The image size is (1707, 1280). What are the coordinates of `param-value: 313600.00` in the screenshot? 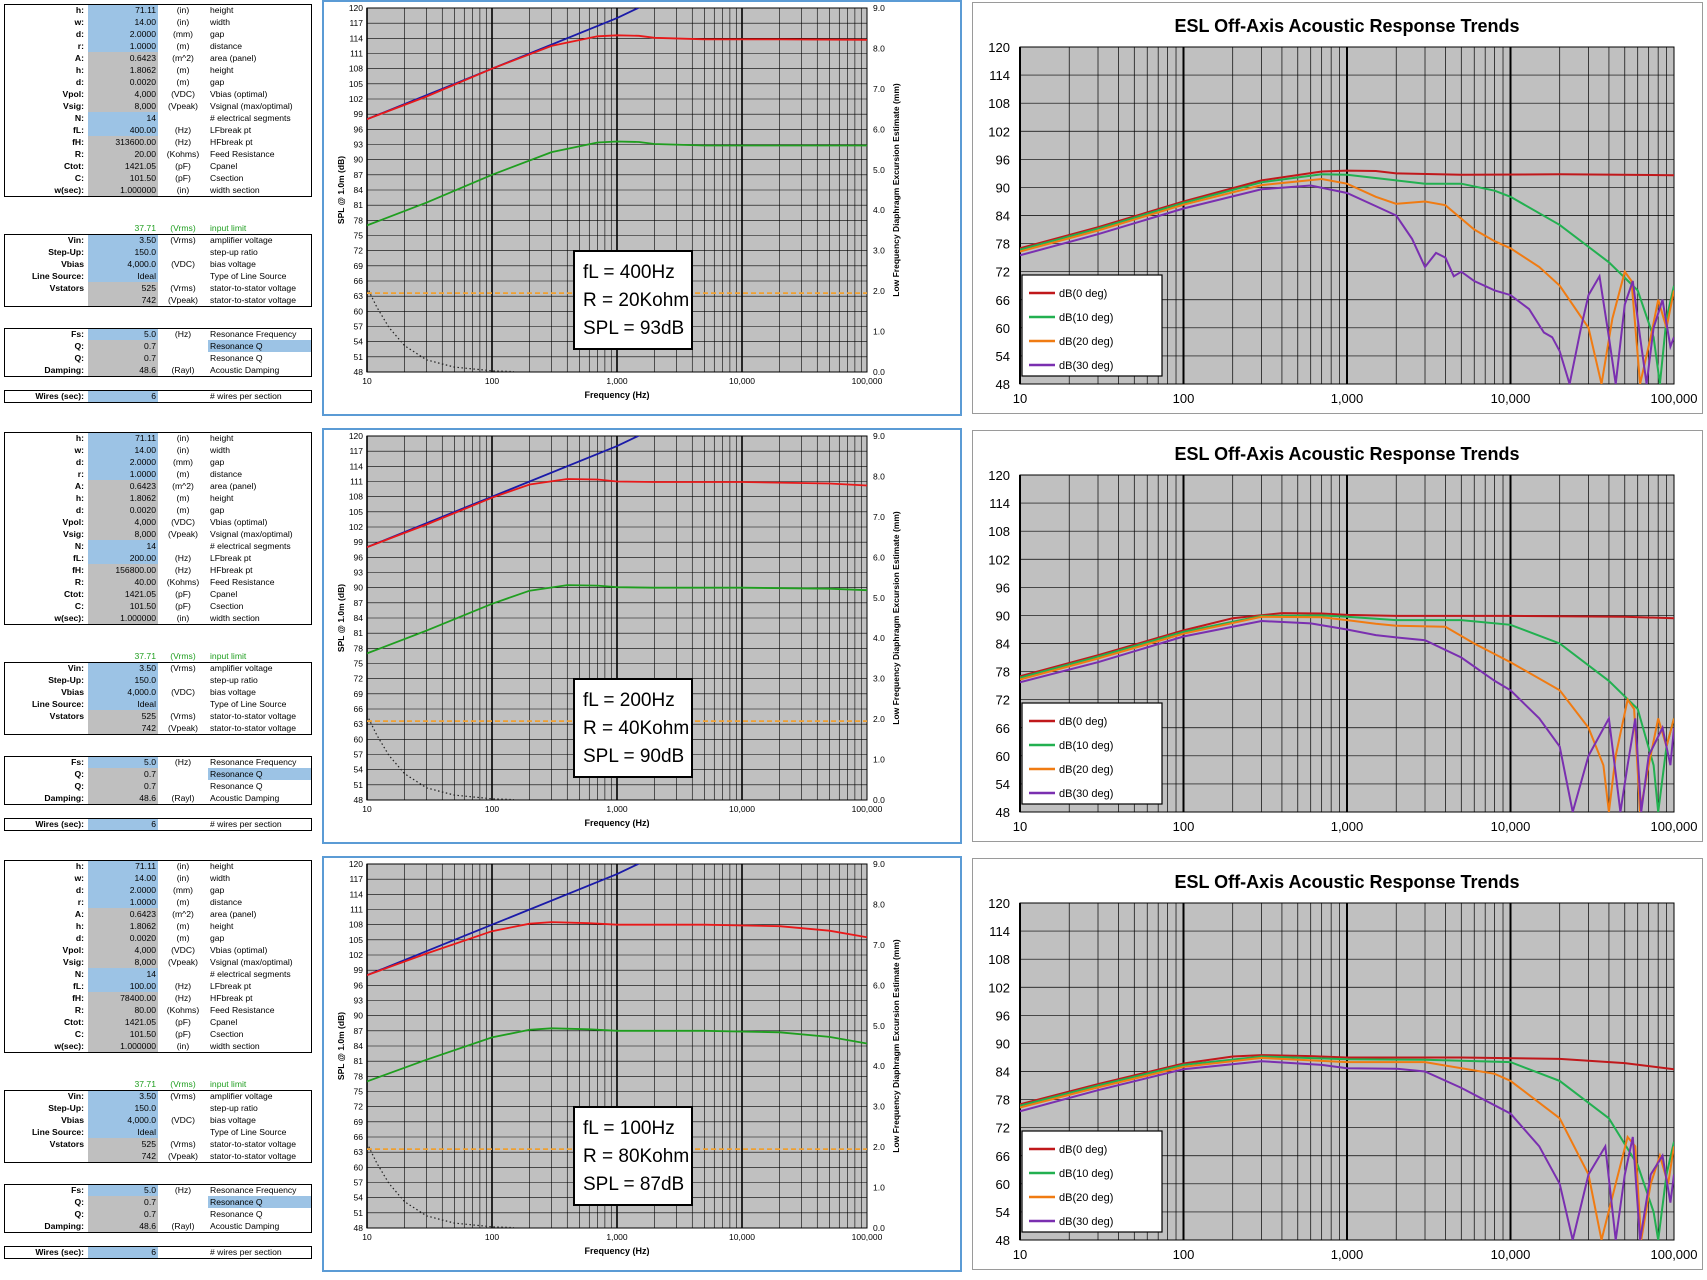 It's located at (123, 142).